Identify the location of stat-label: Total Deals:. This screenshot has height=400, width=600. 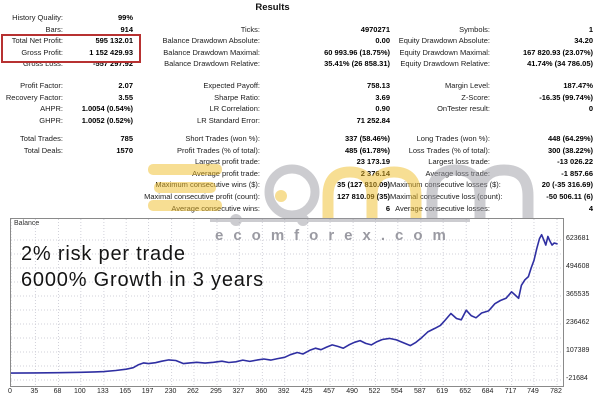
(43, 150).